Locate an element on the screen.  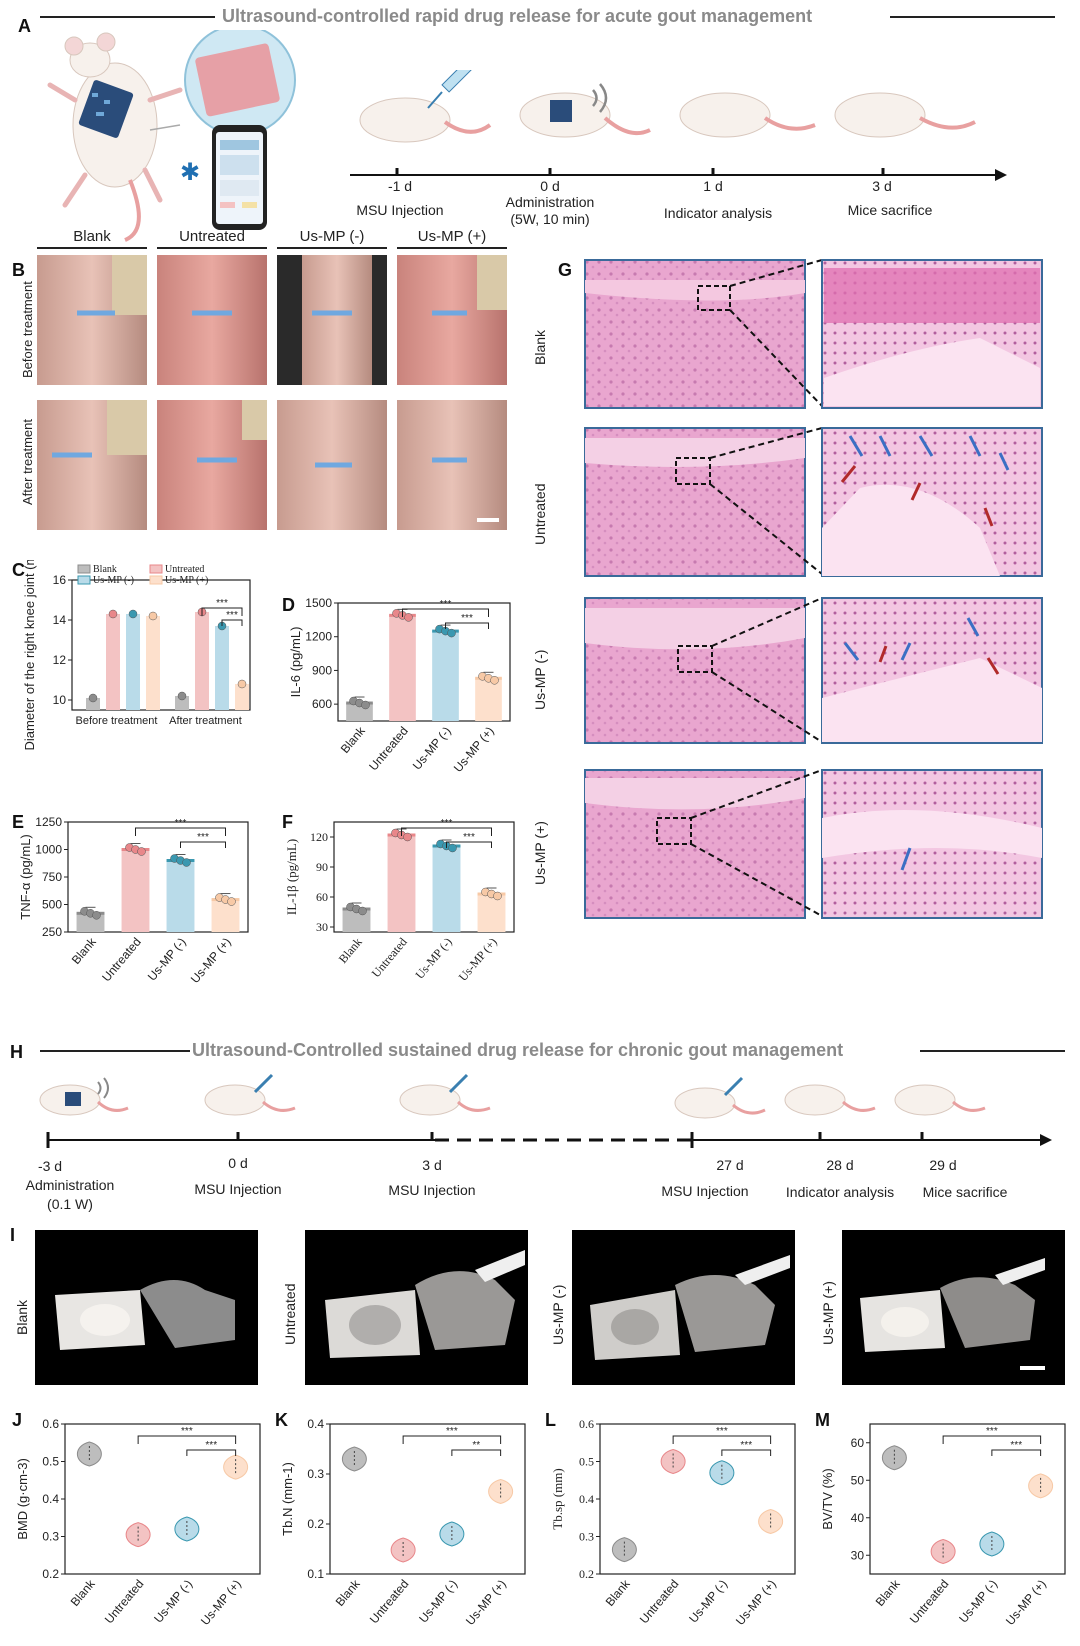
y-tick-label: 1500 is located at coordinates (318, 603).